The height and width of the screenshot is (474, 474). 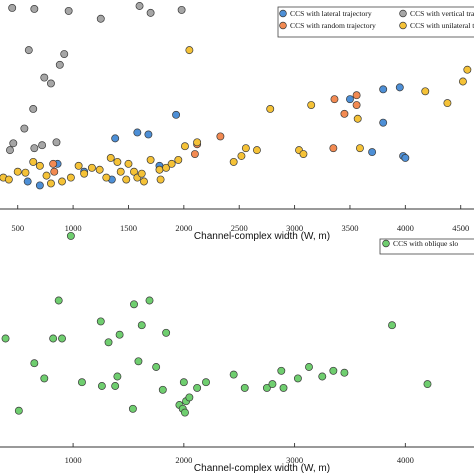 I want to click on bottom-x-axis-label: Channel-complex width (W, m), so click(x=262, y=468).